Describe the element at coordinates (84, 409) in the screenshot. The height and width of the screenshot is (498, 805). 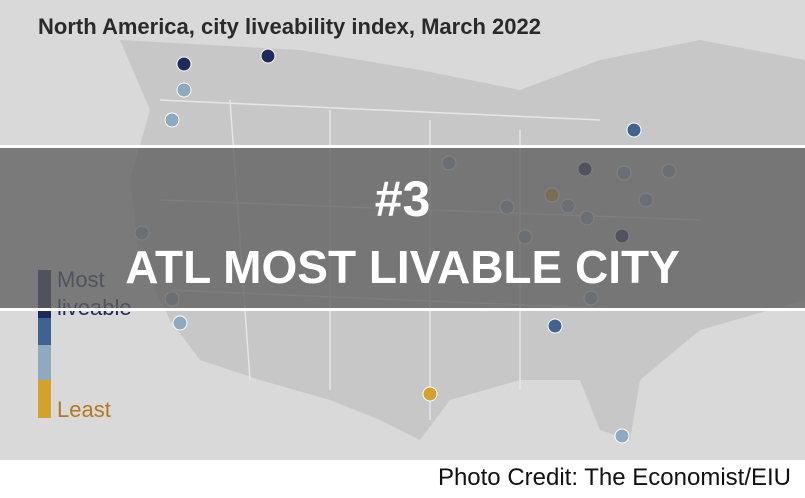
I see `legend-least: Least` at that location.